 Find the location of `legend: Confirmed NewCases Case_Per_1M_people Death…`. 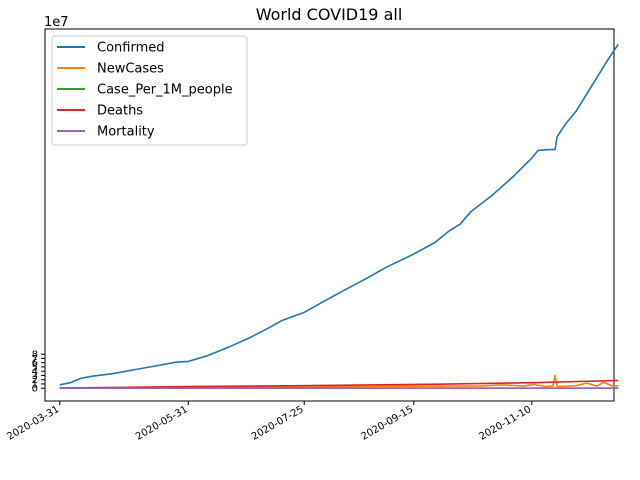

legend: Confirmed NewCases Case_Per_1M_people Death… is located at coordinates (149, 90).